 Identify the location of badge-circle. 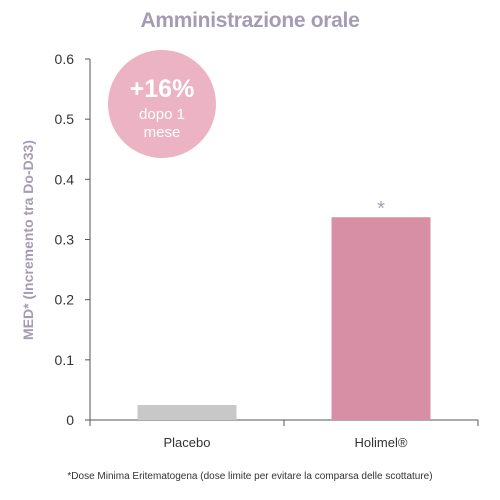
(162, 104).